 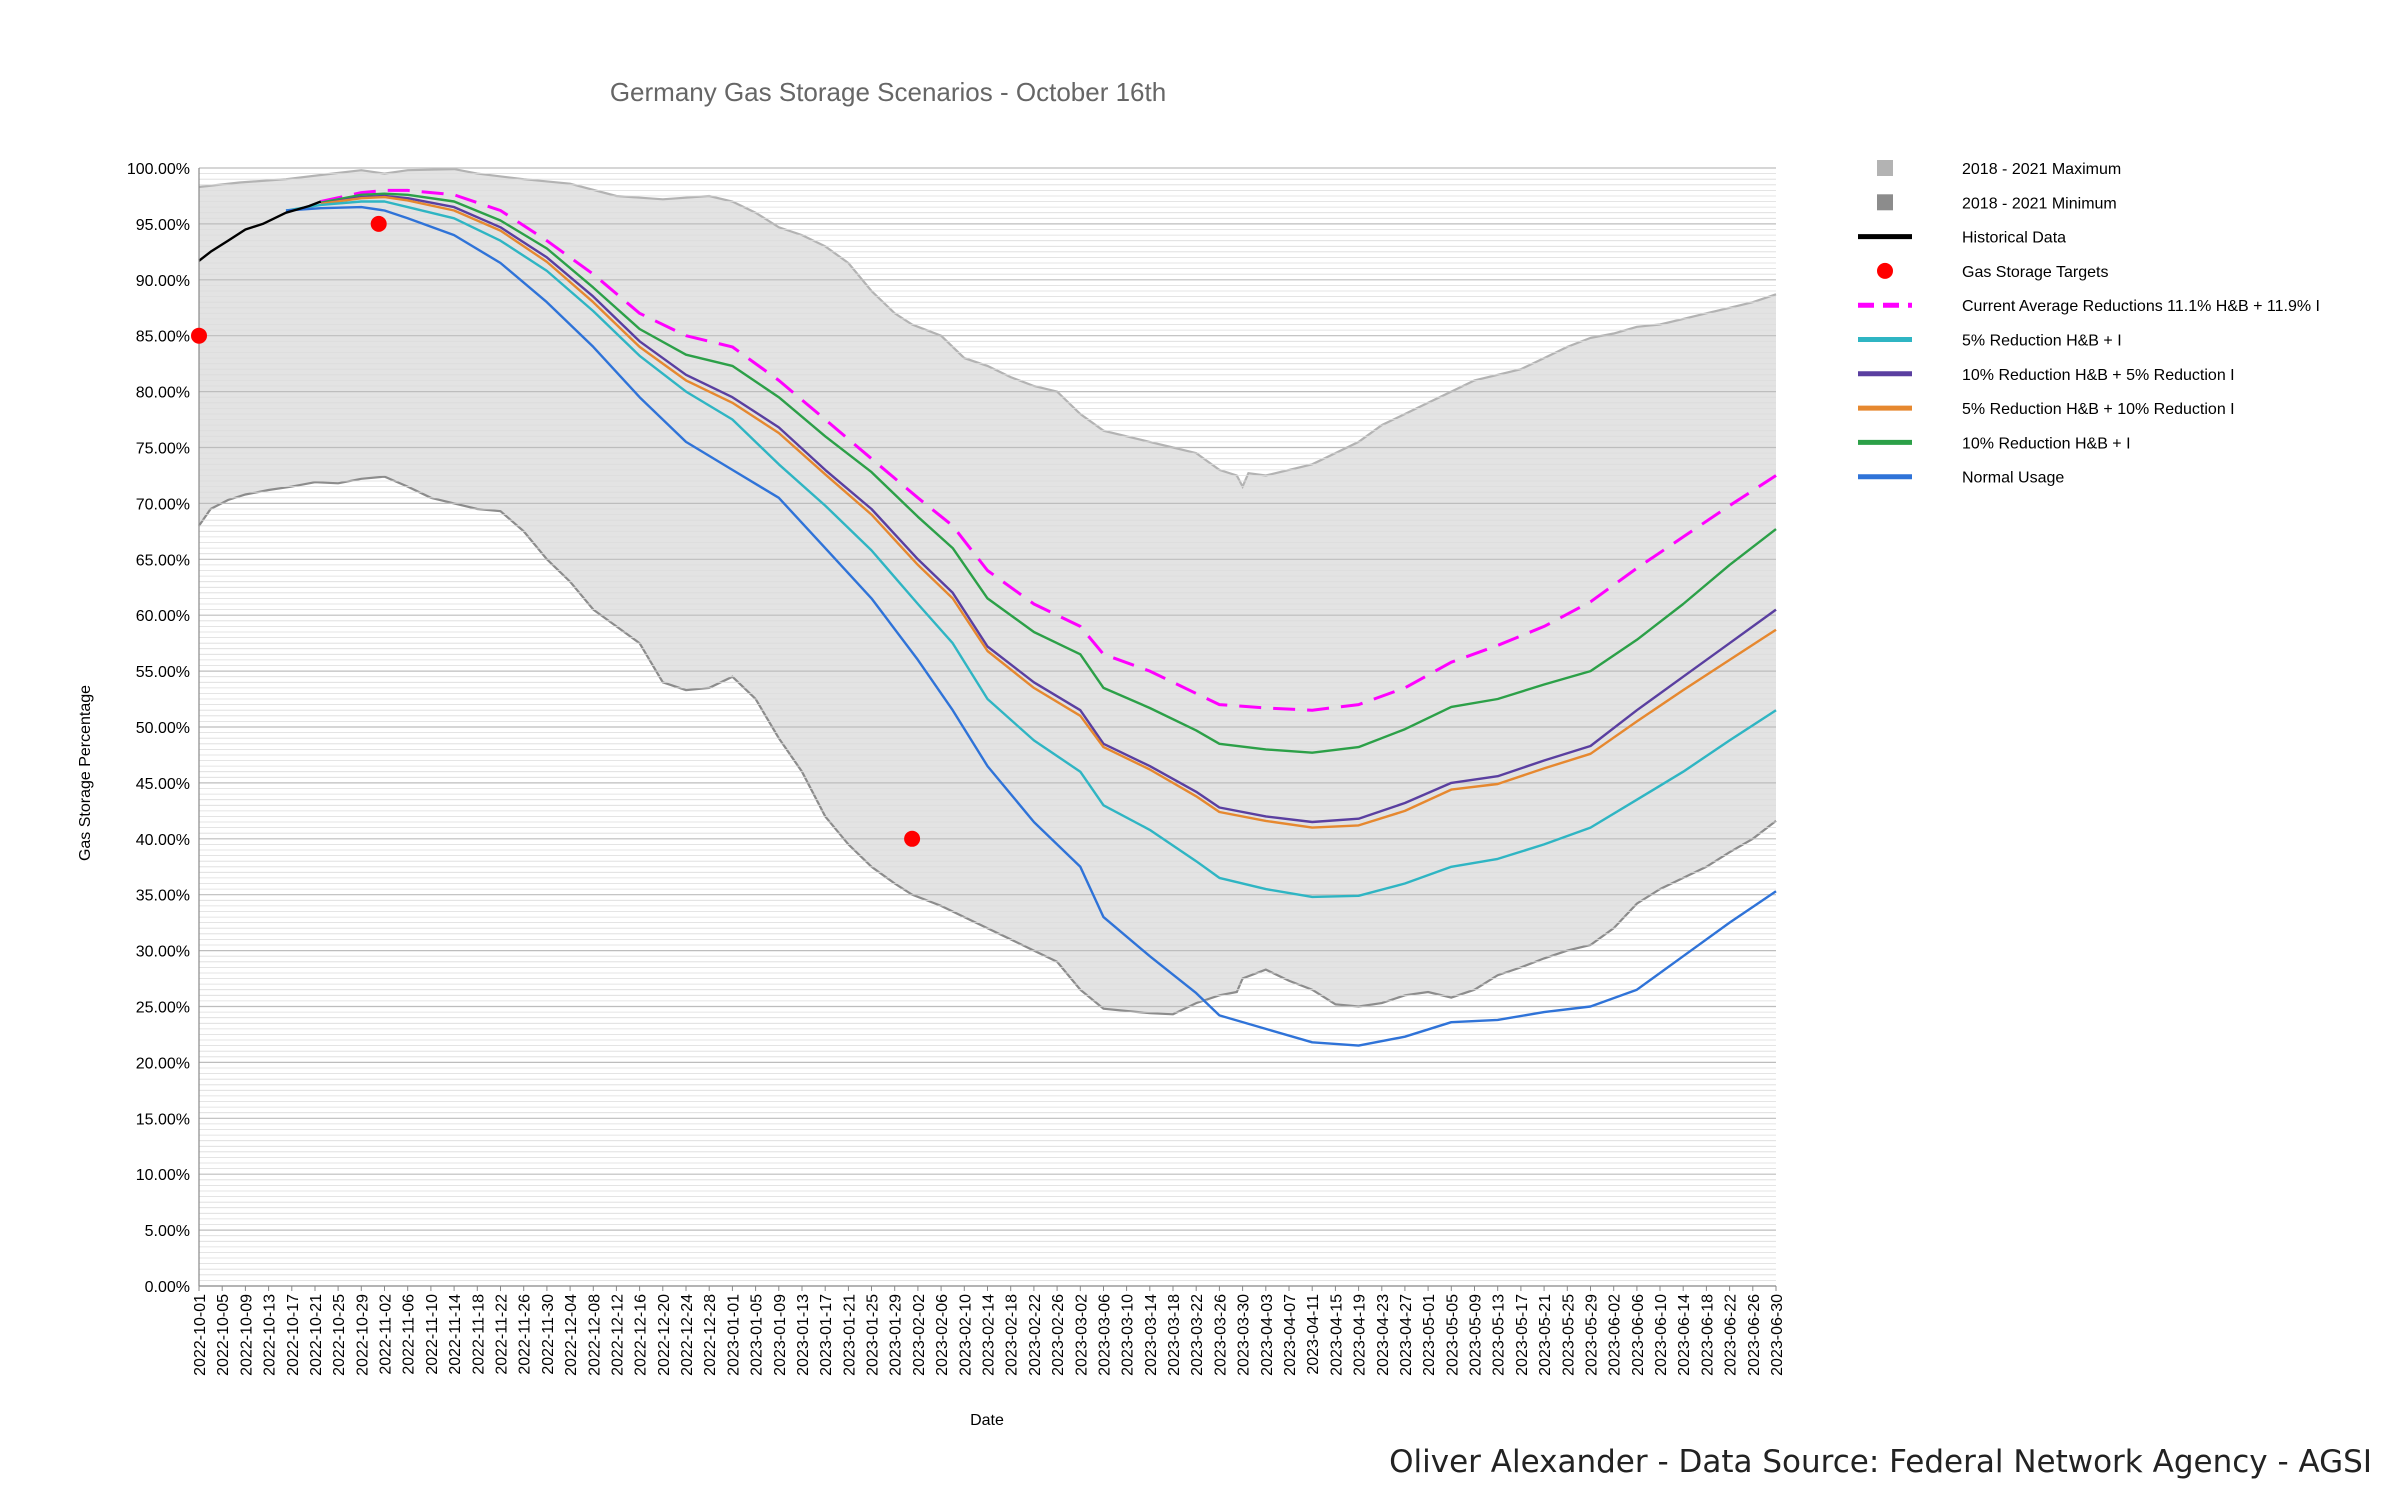 I want to click on y-tick-label: 95.00%, so click(x=163, y=225).